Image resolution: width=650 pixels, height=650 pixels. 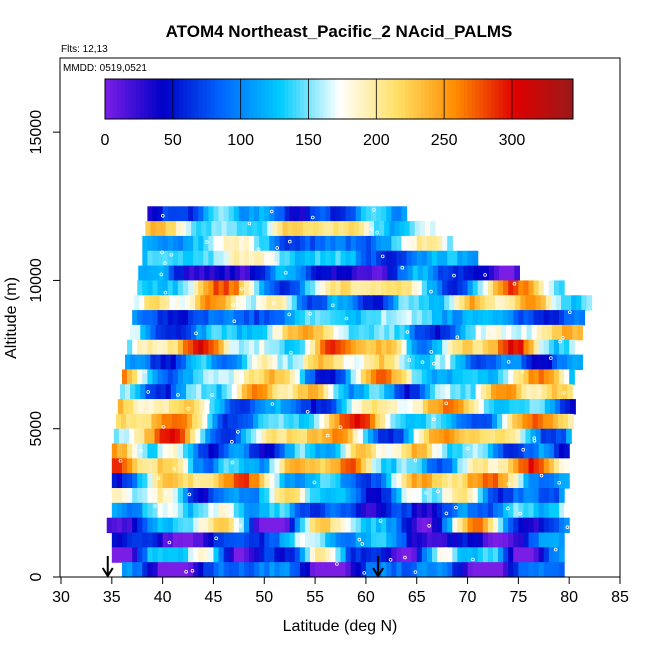 I want to click on y-tick-label: 10000, so click(x=36, y=280).